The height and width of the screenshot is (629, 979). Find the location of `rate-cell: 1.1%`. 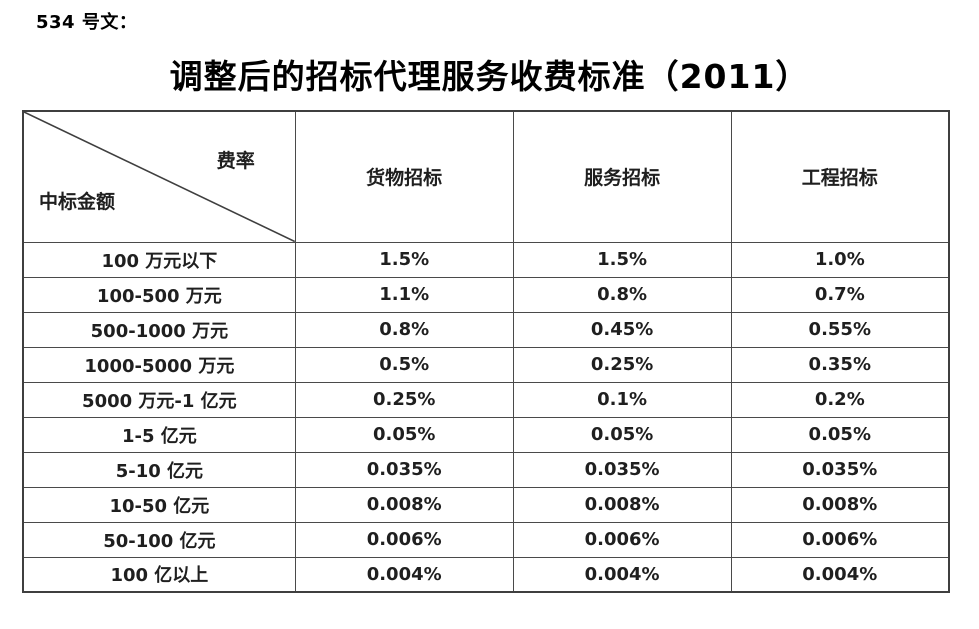

rate-cell: 1.1% is located at coordinates (404, 294).